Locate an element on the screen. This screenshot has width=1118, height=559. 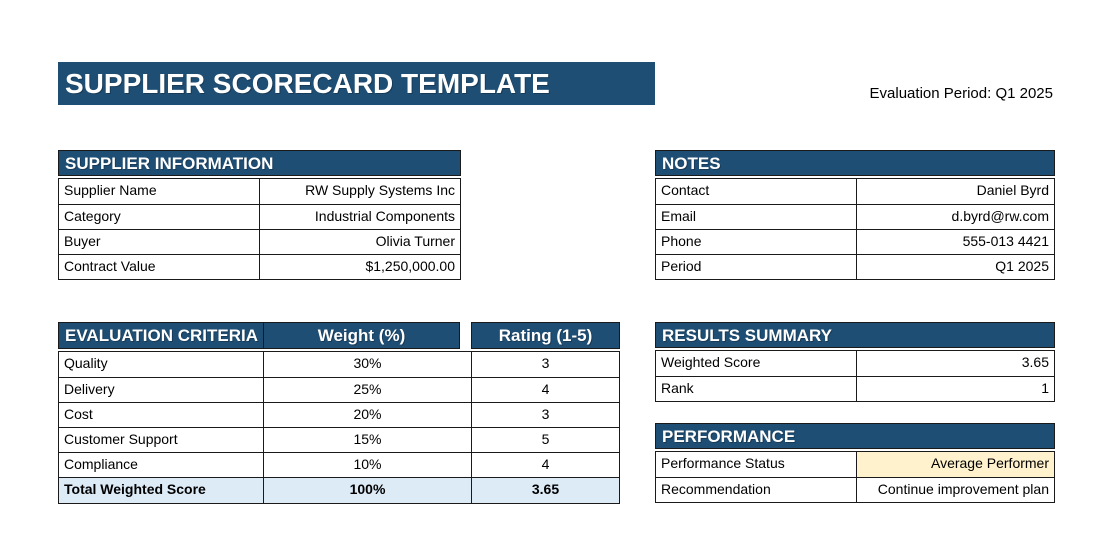
table-row: Contact Daniel Byrd is located at coordinates (855, 191).